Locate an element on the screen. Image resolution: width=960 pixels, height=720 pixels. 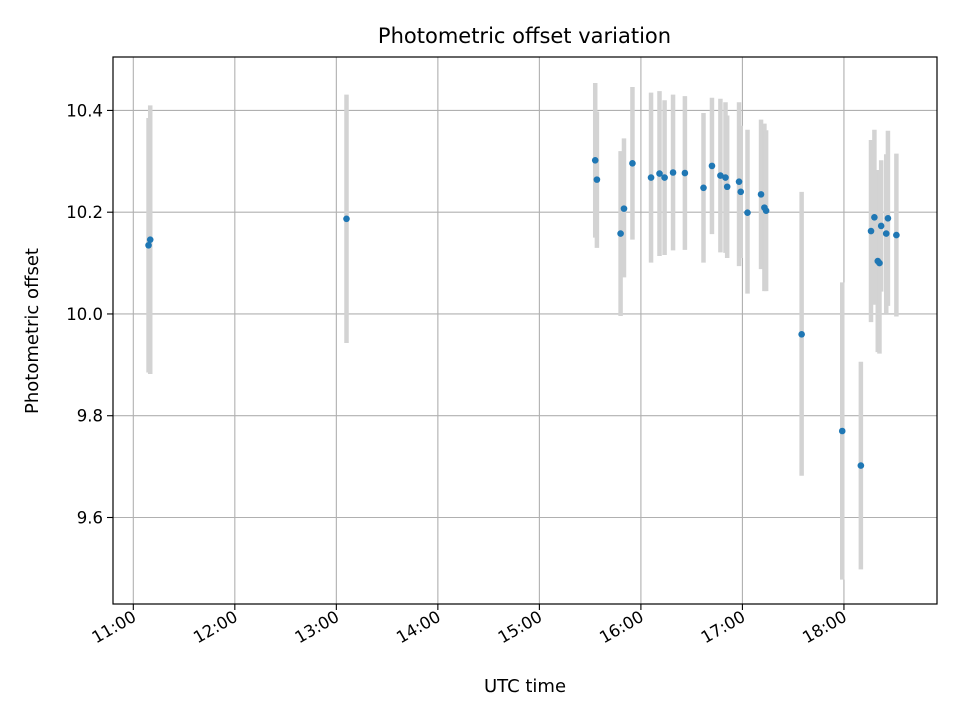
x-tick-label: 16:00 is located at coordinates (621, 627).